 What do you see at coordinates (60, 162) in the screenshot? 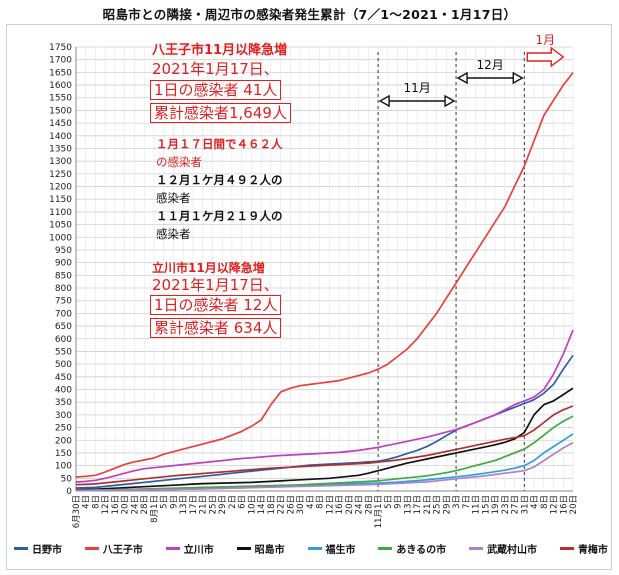
I see `y-tick-label: 1300` at bounding box center [60, 162].